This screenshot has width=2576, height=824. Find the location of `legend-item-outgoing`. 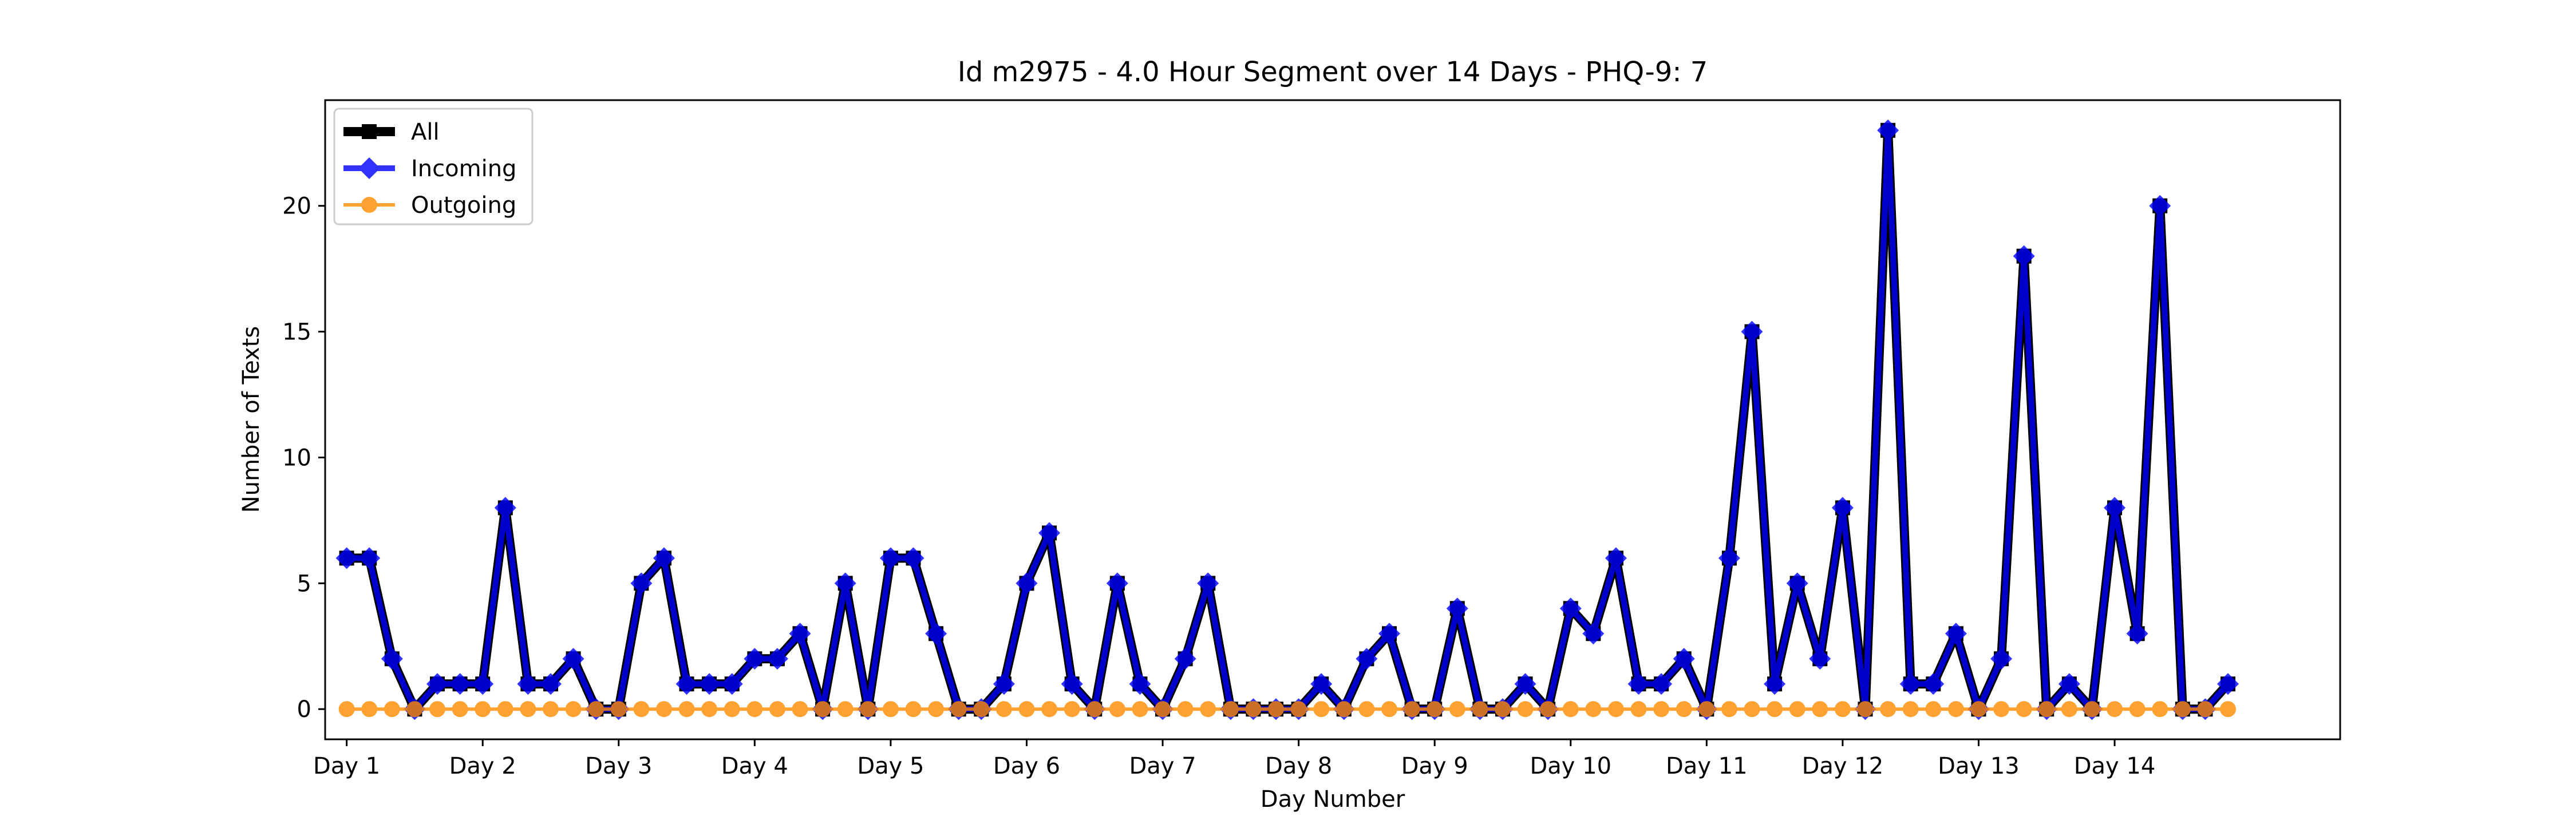

legend-item-outgoing is located at coordinates (369, 205).